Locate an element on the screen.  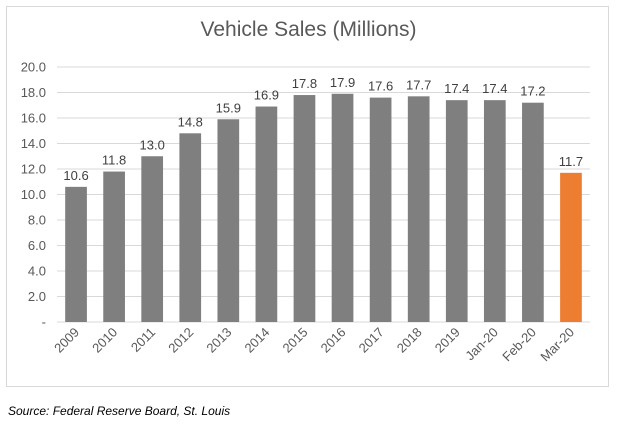
y-tick-label: 2.0 is located at coordinates (37, 296).